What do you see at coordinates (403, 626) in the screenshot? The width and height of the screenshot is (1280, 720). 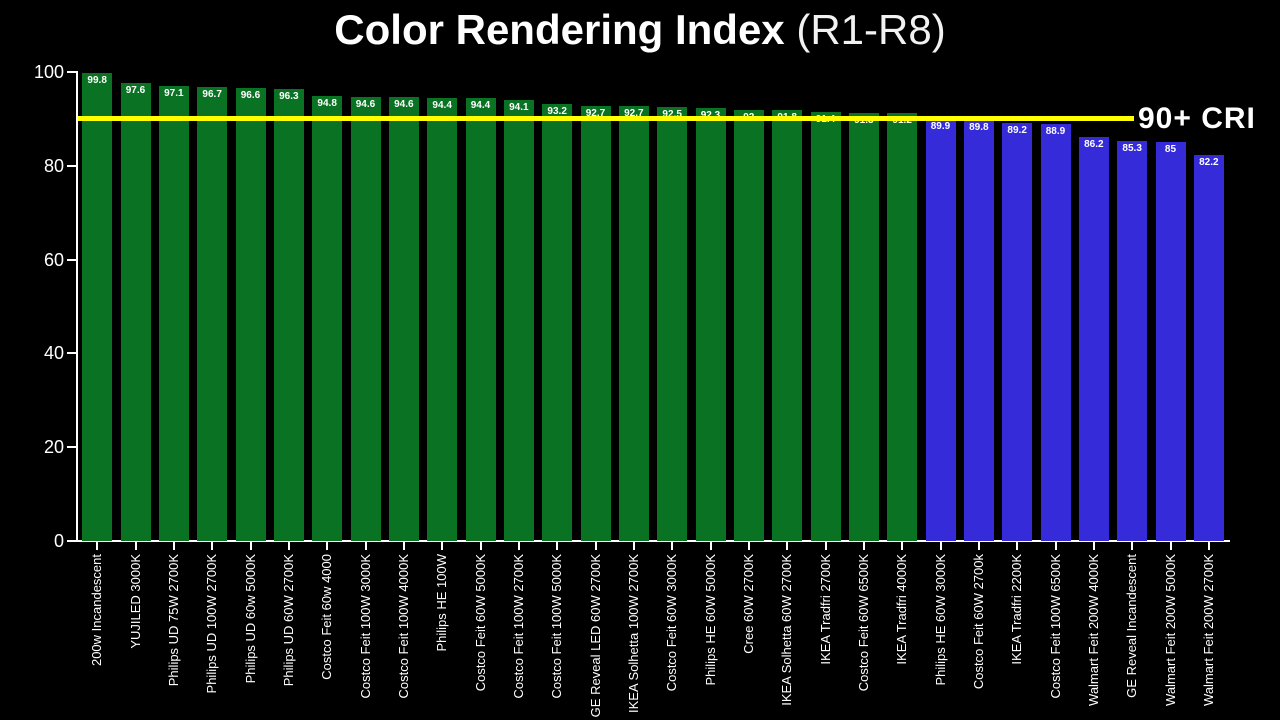 I see `x-category-label: Costco Feit 100W 4000K` at bounding box center [403, 626].